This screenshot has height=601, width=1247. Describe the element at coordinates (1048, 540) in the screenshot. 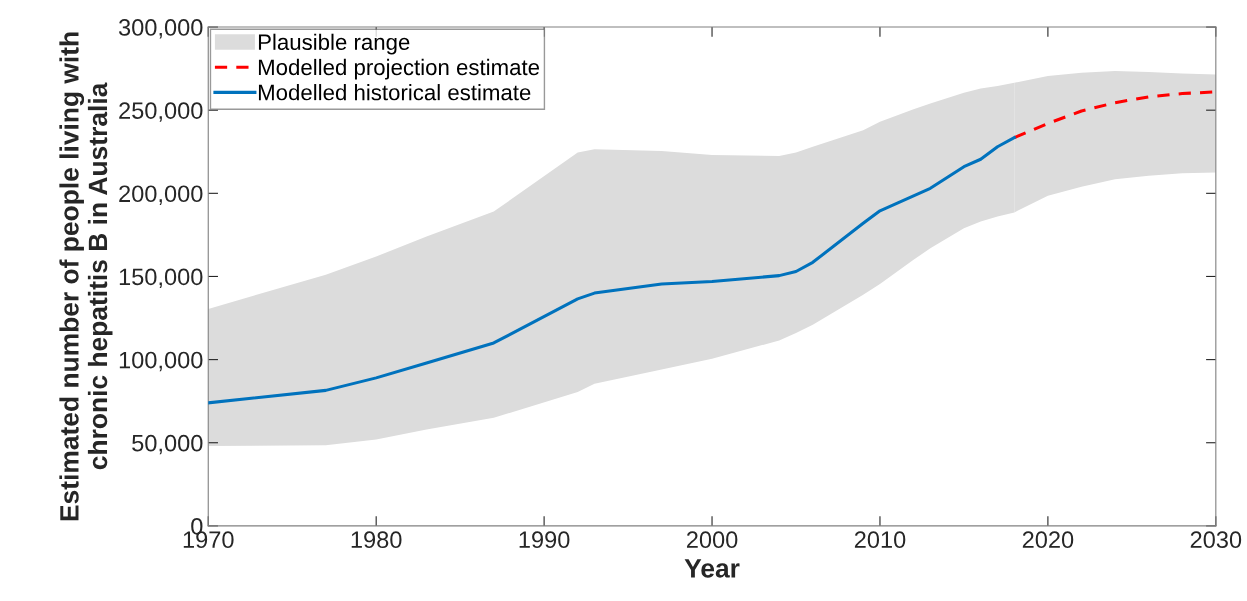

I see `x-tick-label: 2020` at that location.